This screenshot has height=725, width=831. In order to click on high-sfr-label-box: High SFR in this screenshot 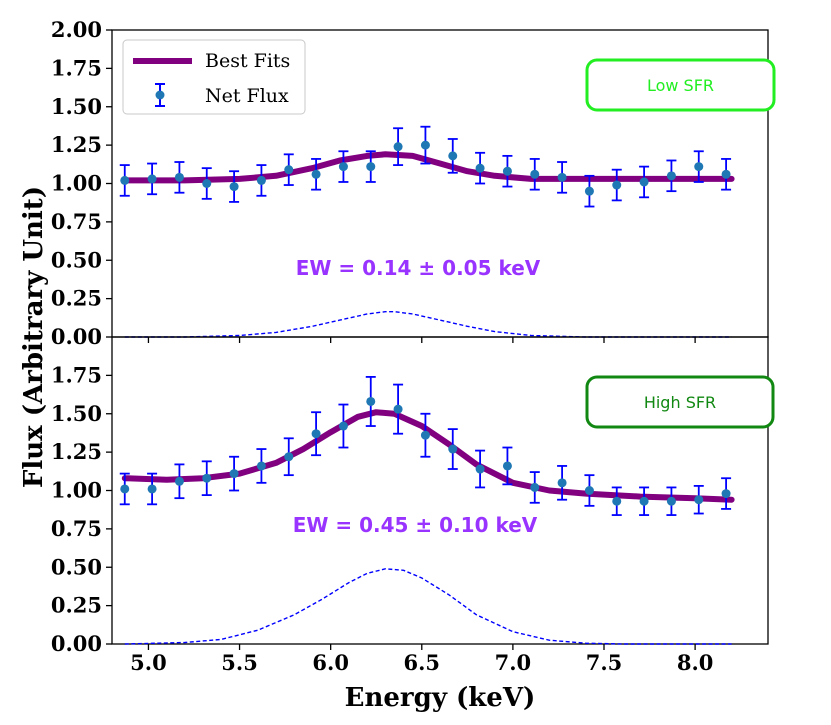, I will do `click(680, 402)`.